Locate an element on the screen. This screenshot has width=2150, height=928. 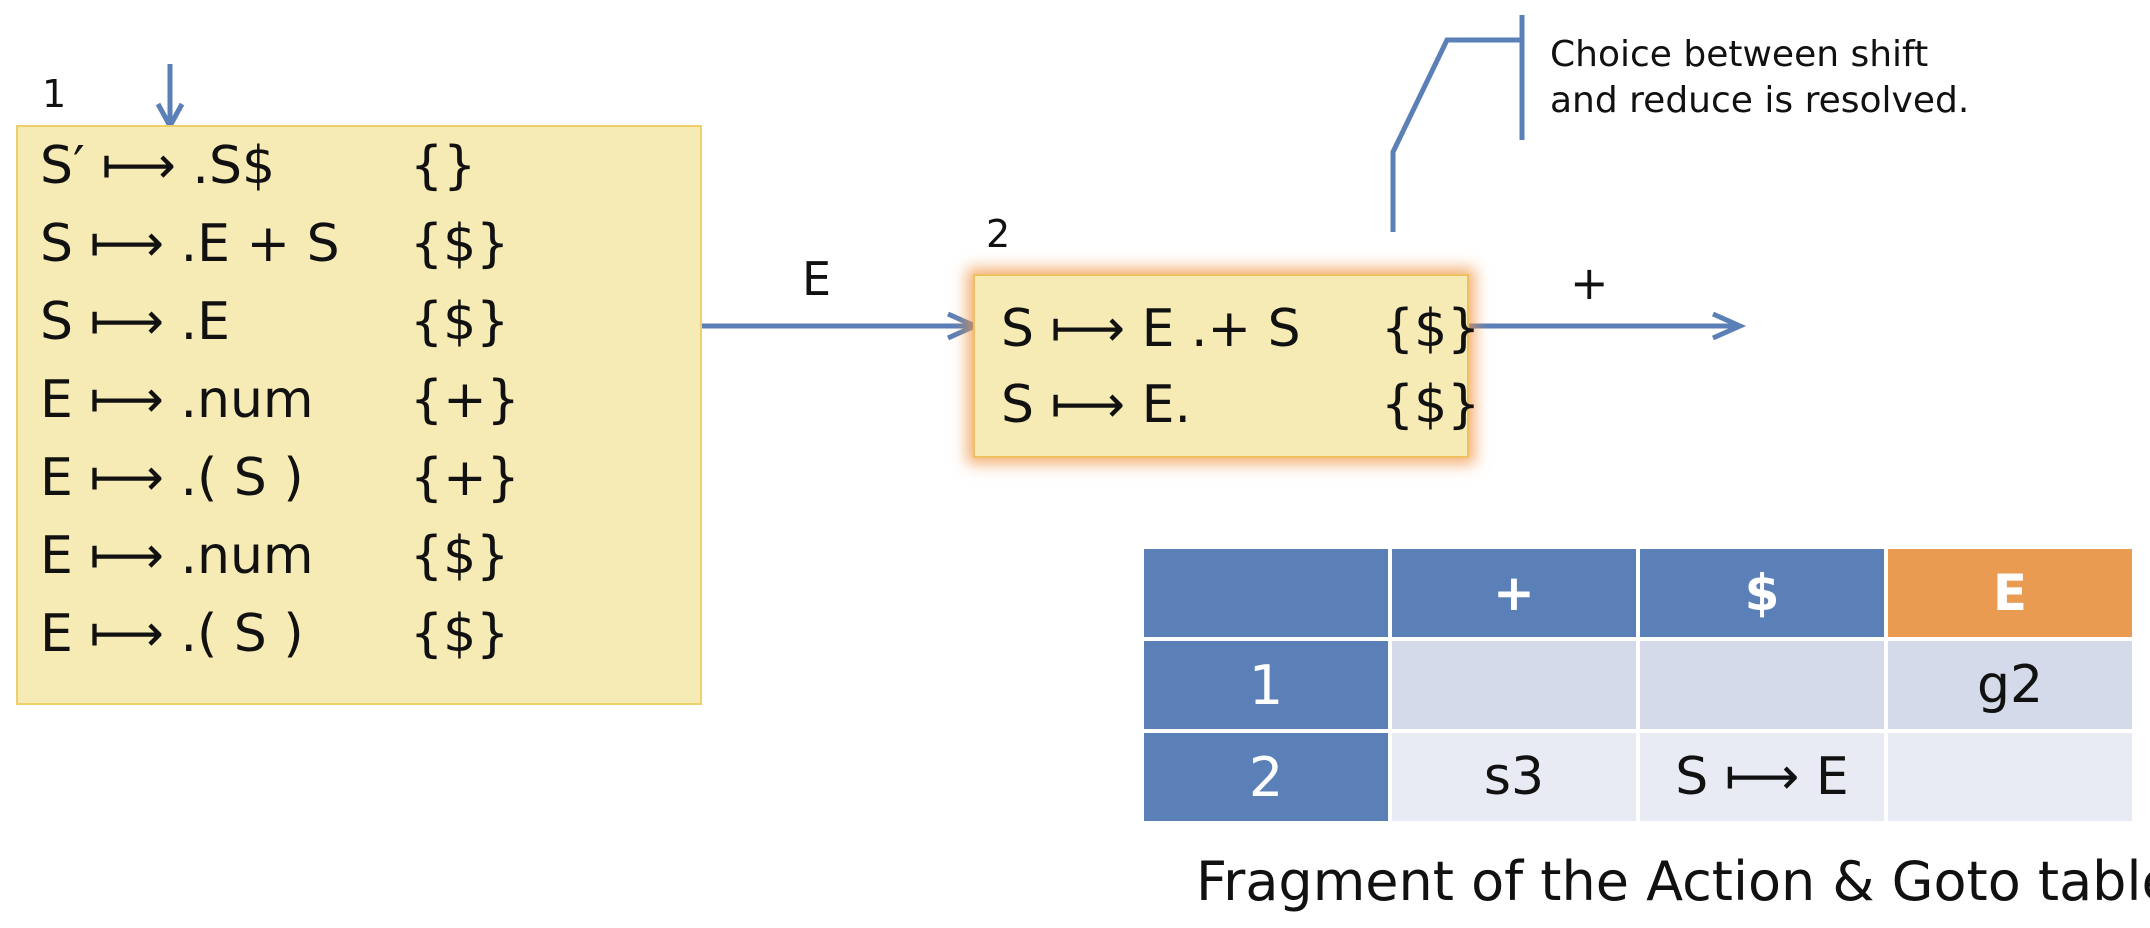
state-2-item: S ⟼ E .+ S {$} is located at coordinates (1241, 329).